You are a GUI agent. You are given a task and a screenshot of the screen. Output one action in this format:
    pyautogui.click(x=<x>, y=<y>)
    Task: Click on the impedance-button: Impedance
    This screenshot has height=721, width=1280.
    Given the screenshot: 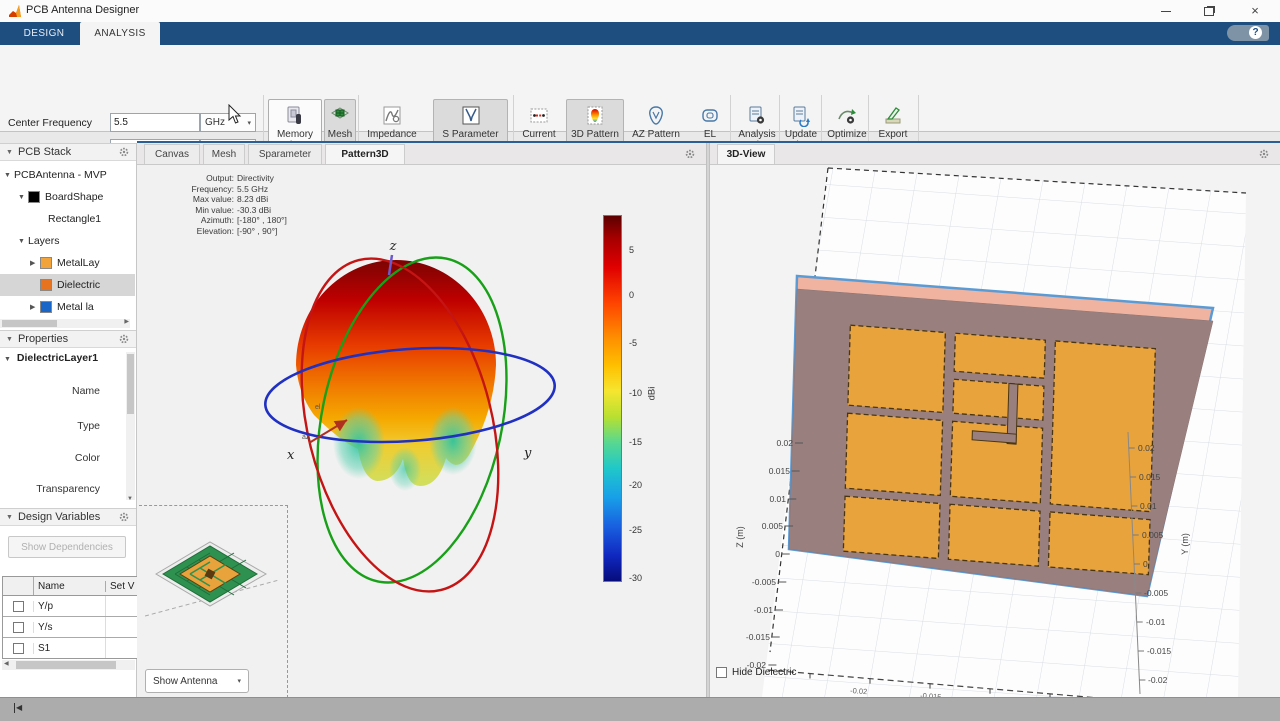 What is the action you would take?
    pyautogui.click(x=392, y=130)
    